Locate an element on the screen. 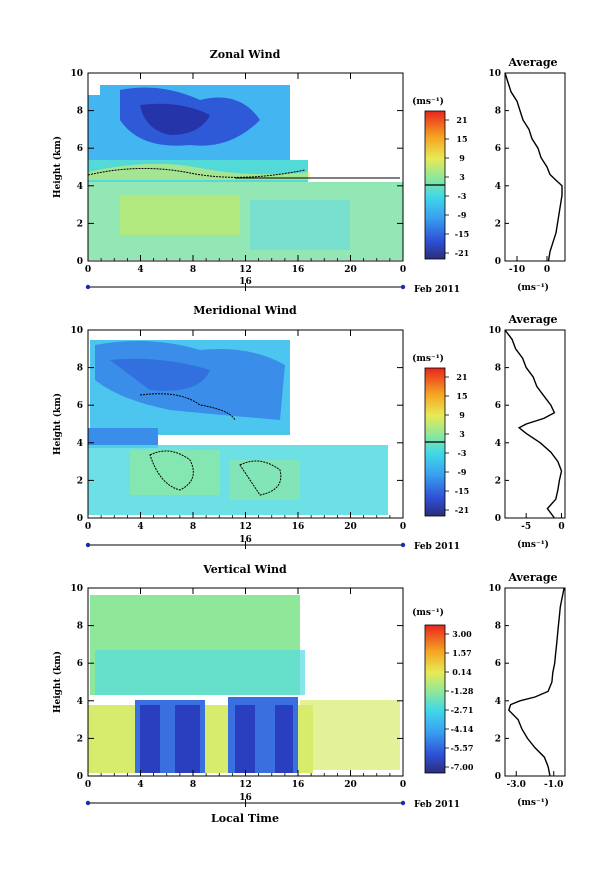  zonal-title: Zonal Wind is located at coordinates (245, 54).